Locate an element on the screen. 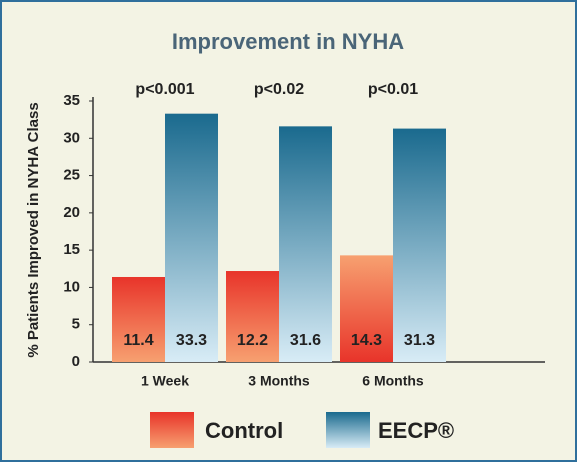  y-tick-label: 35 is located at coordinates (71, 100).